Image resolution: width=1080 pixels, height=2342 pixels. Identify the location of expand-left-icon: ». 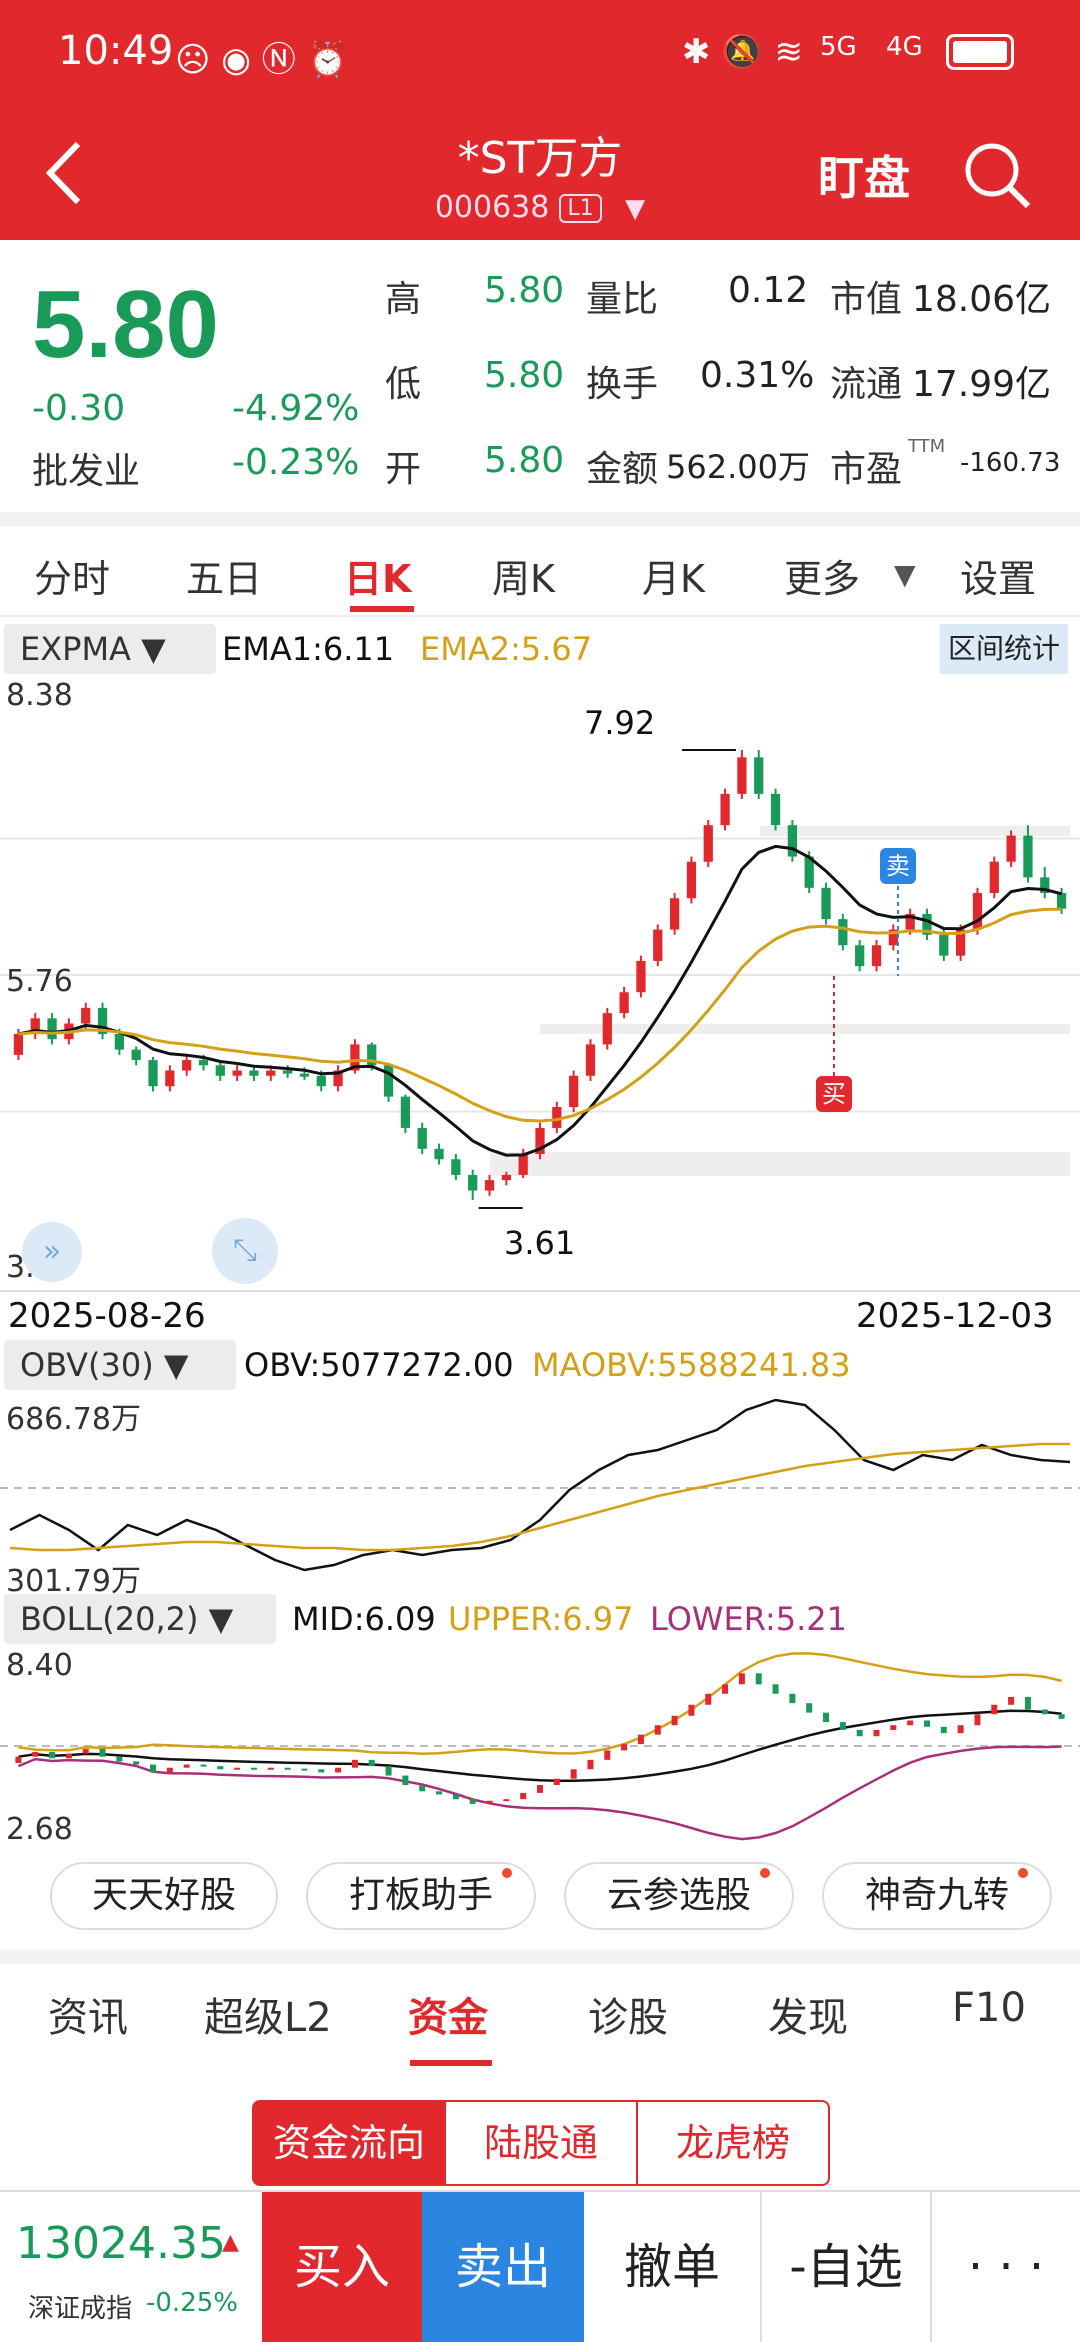
(52, 1252).